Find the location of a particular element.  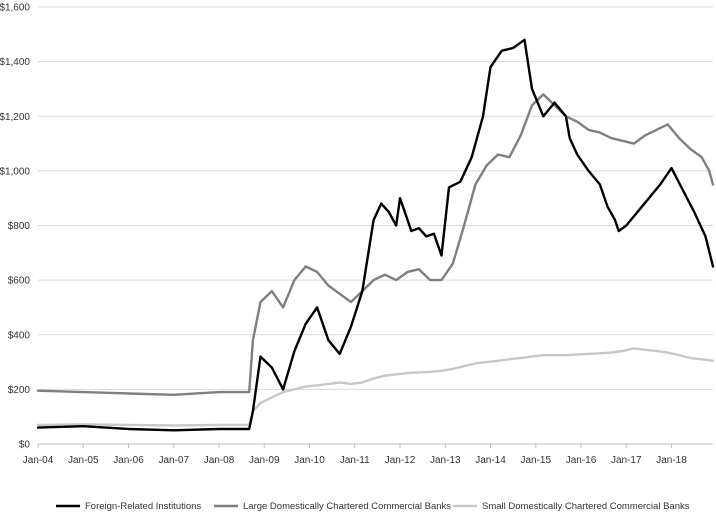

y-tick-label: $1,200 is located at coordinates (15, 117).